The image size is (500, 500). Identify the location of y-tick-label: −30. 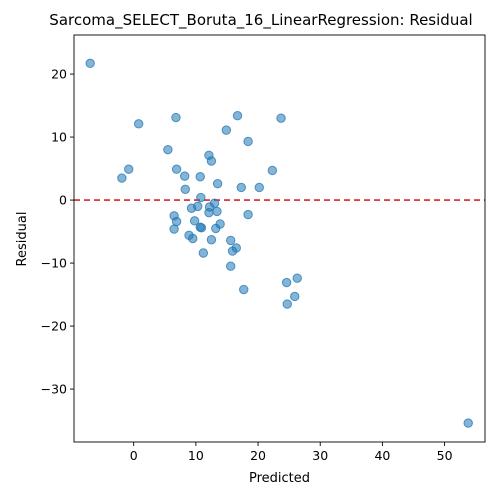
(54, 389).